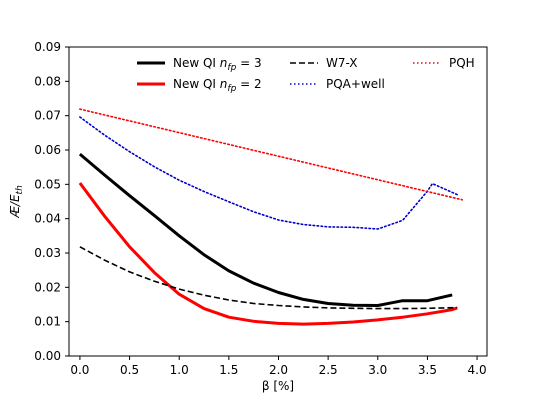 The width and height of the screenshot is (540, 401). Describe the element at coordinates (477, 370) in the screenshot. I see `x-tick-label: 4.0` at that location.